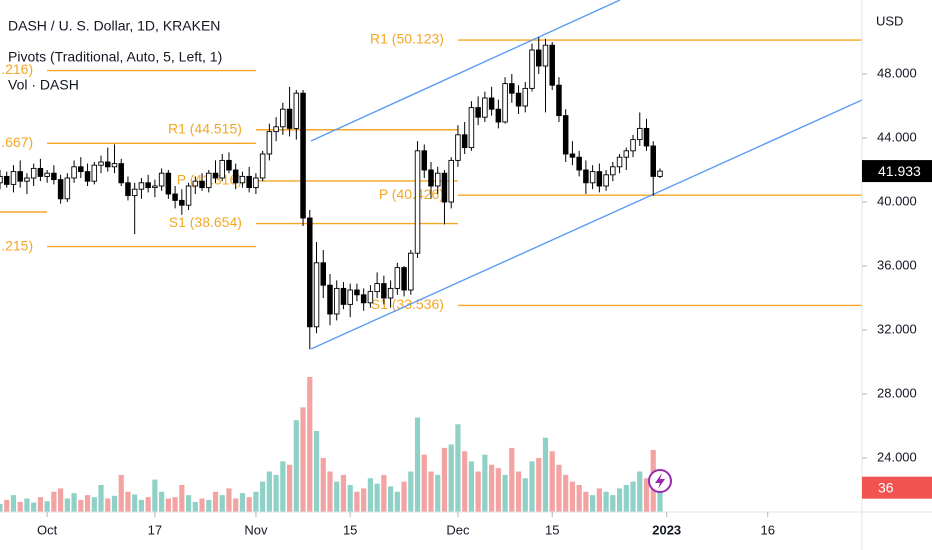 The image size is (932, 550). I want to click on last-volume-label: 36, so click(886, 487).